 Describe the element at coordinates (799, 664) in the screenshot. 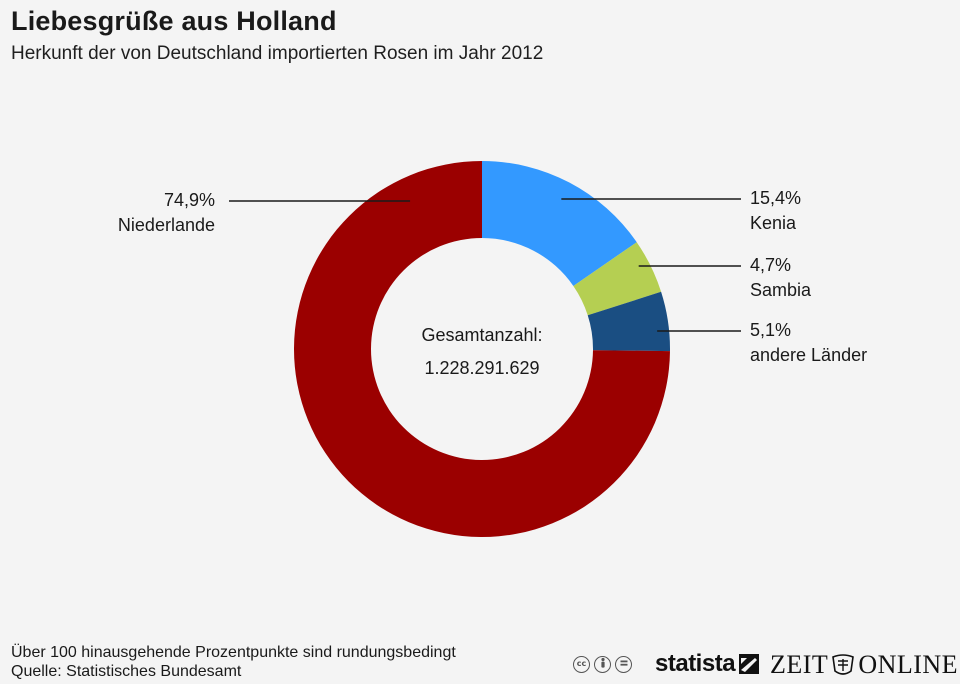

I see `zeit-wordmark: ZEIT` at that location.